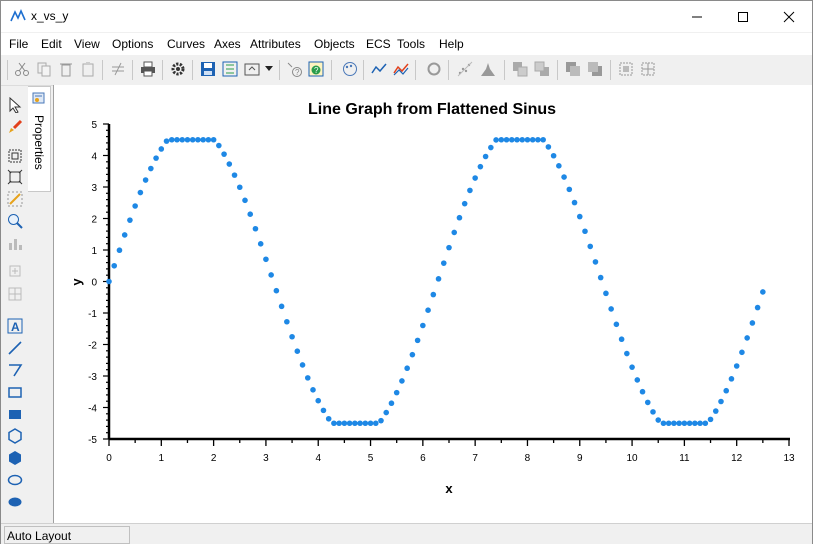 The width and height of the screenshot is (813, 544). Describe the element at coordinates (434, 69) in the screenshot. I see `rotate-icon` at that location.